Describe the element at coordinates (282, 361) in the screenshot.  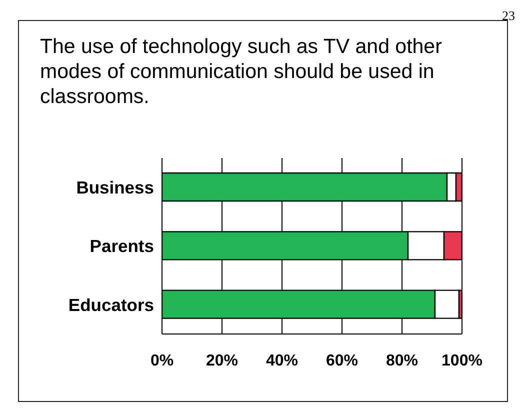
I see `x-tick-label: 40%` at that location.